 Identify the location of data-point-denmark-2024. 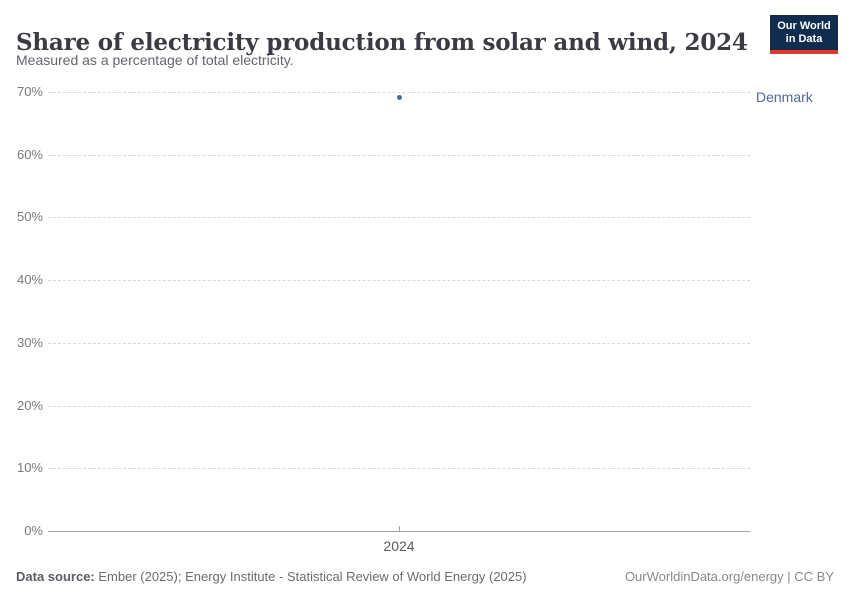
(399, 97).